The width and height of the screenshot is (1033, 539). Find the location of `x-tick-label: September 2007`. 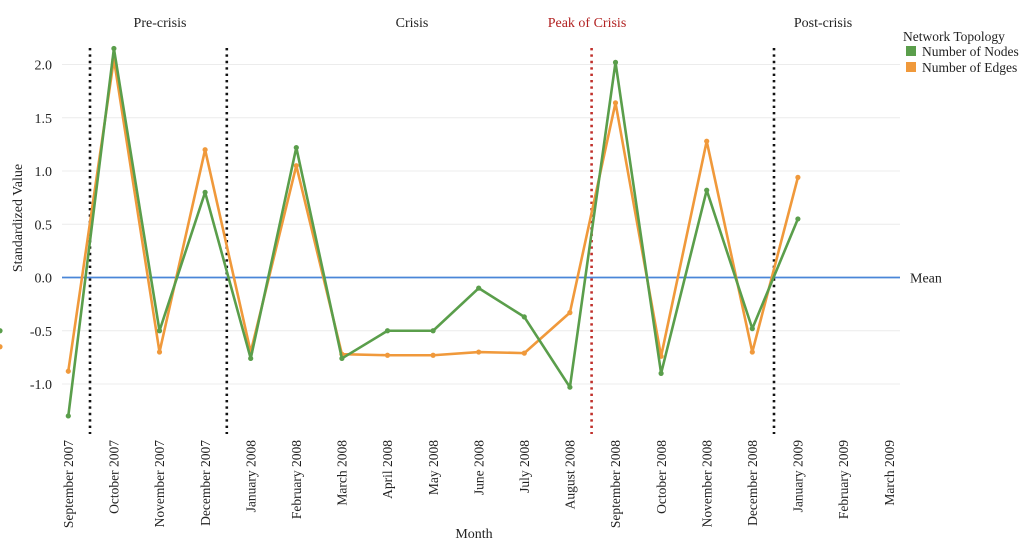

x-tick-label: September 2007 is located at coordinates (68, 484).